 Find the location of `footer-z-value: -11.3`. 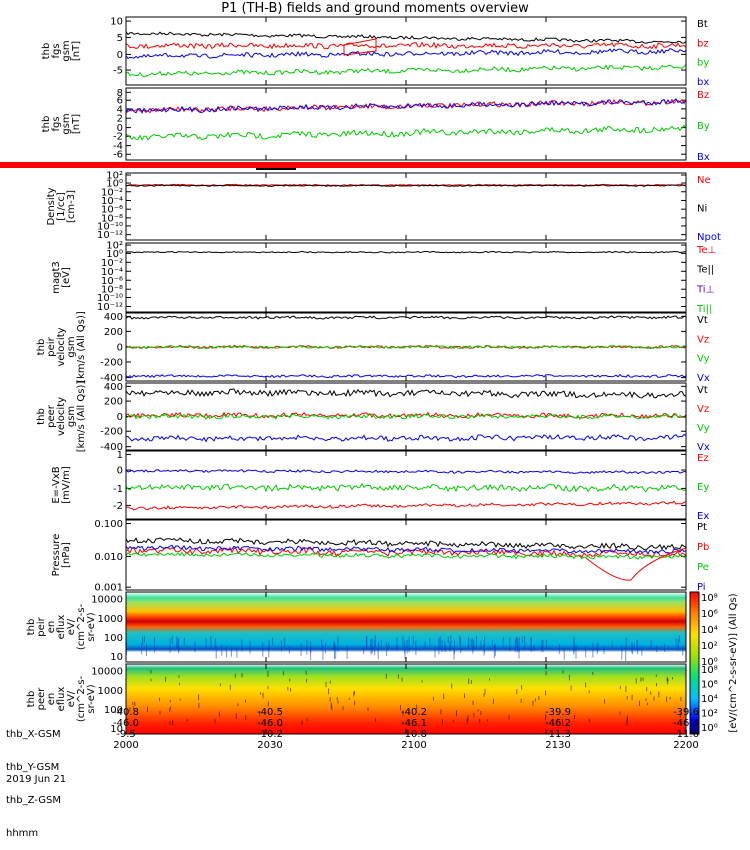

footer-z-value: -11.3 is located at coordinates (558, 734).